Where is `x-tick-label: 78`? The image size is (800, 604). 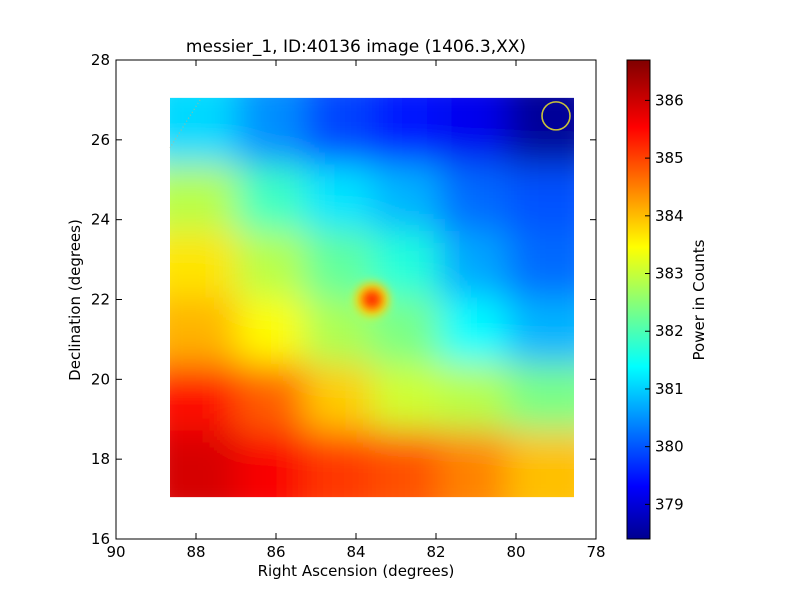 x-tick-label: 78 is located at coordinates (595, 552).